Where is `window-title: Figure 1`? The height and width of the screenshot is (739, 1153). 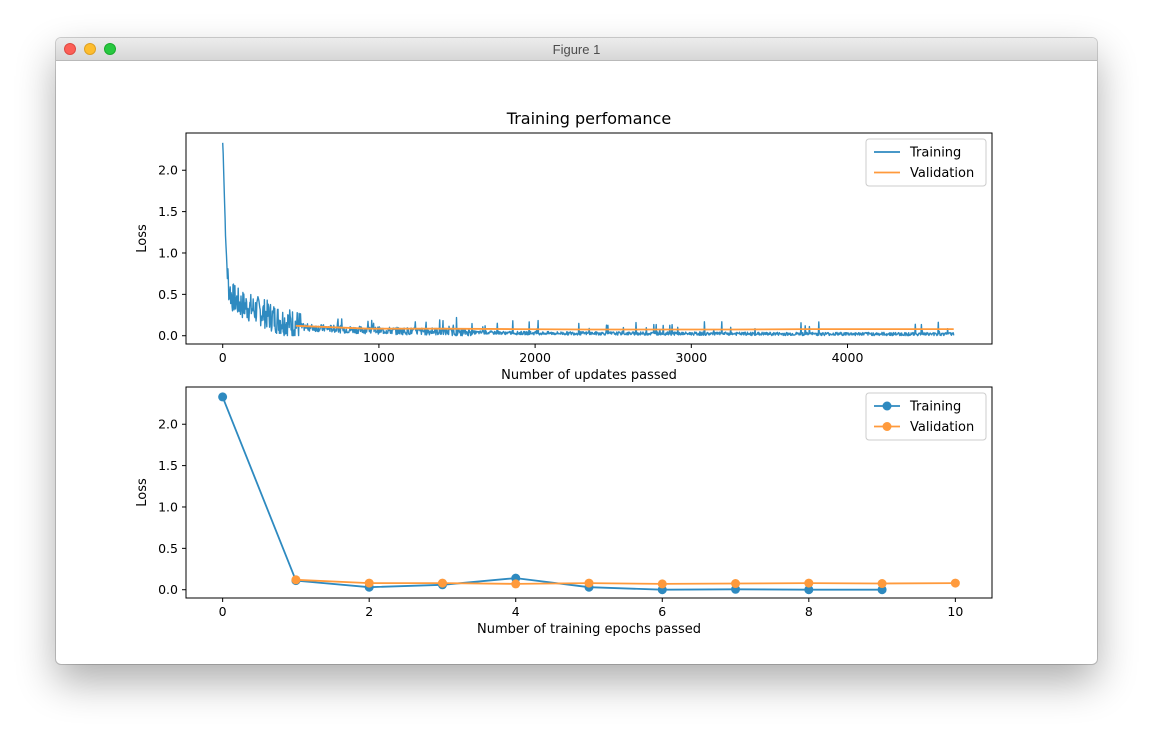
window-title: Figure 1 is located at coordinates (576, 49).